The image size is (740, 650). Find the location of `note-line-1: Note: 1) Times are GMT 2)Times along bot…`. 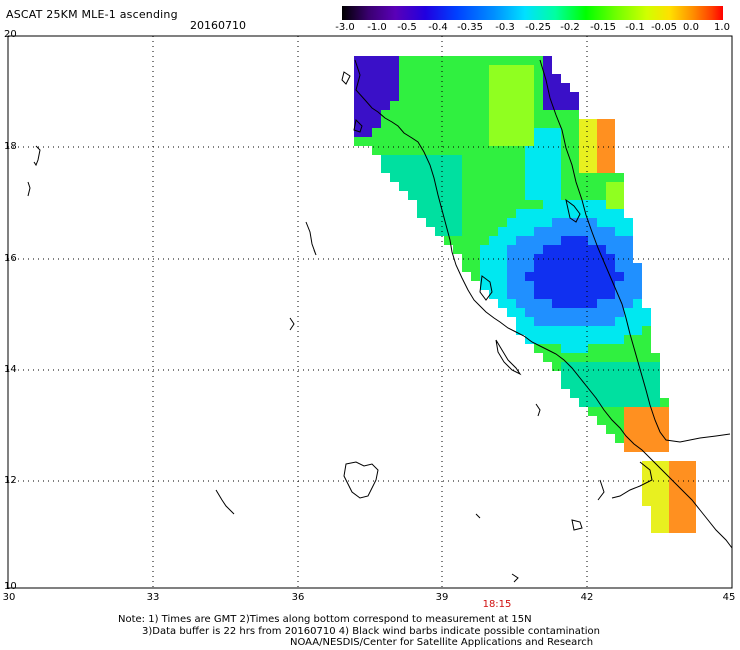

note-line-1: Note: 1) Times are GMT 2)Times along bot… is located at coordinates (325, 619).